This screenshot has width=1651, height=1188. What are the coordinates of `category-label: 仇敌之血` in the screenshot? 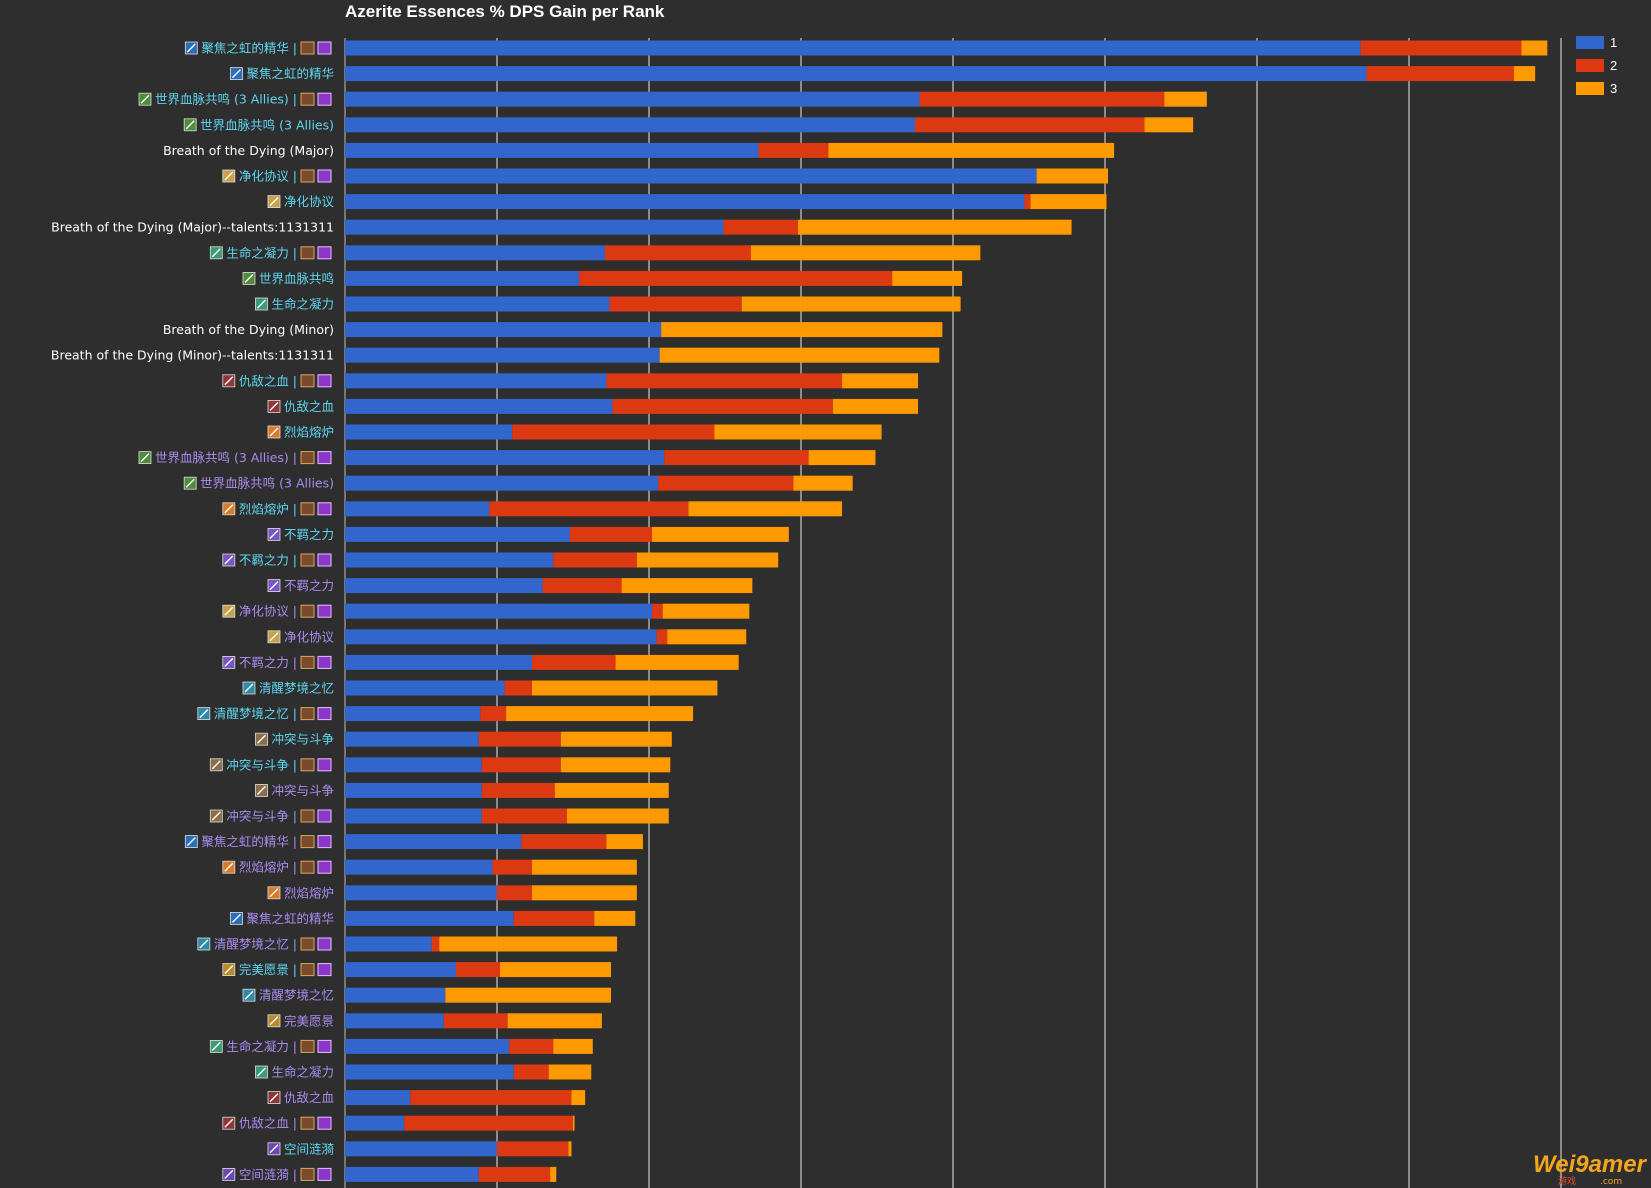 It's located at (309, 406).